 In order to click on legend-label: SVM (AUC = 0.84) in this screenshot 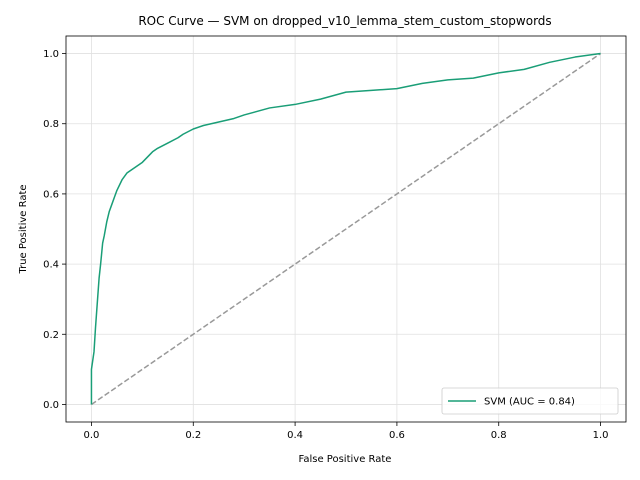, I will do `click(529, 402)`.